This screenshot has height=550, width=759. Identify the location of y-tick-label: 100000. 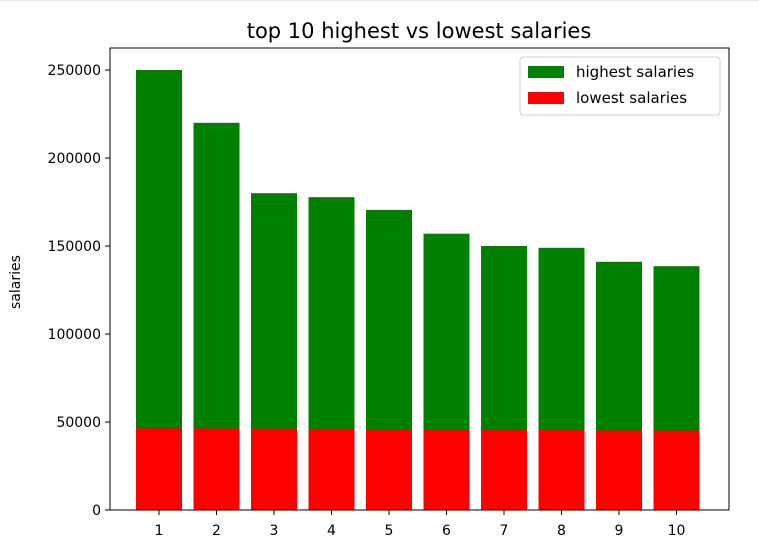
(74, 335).